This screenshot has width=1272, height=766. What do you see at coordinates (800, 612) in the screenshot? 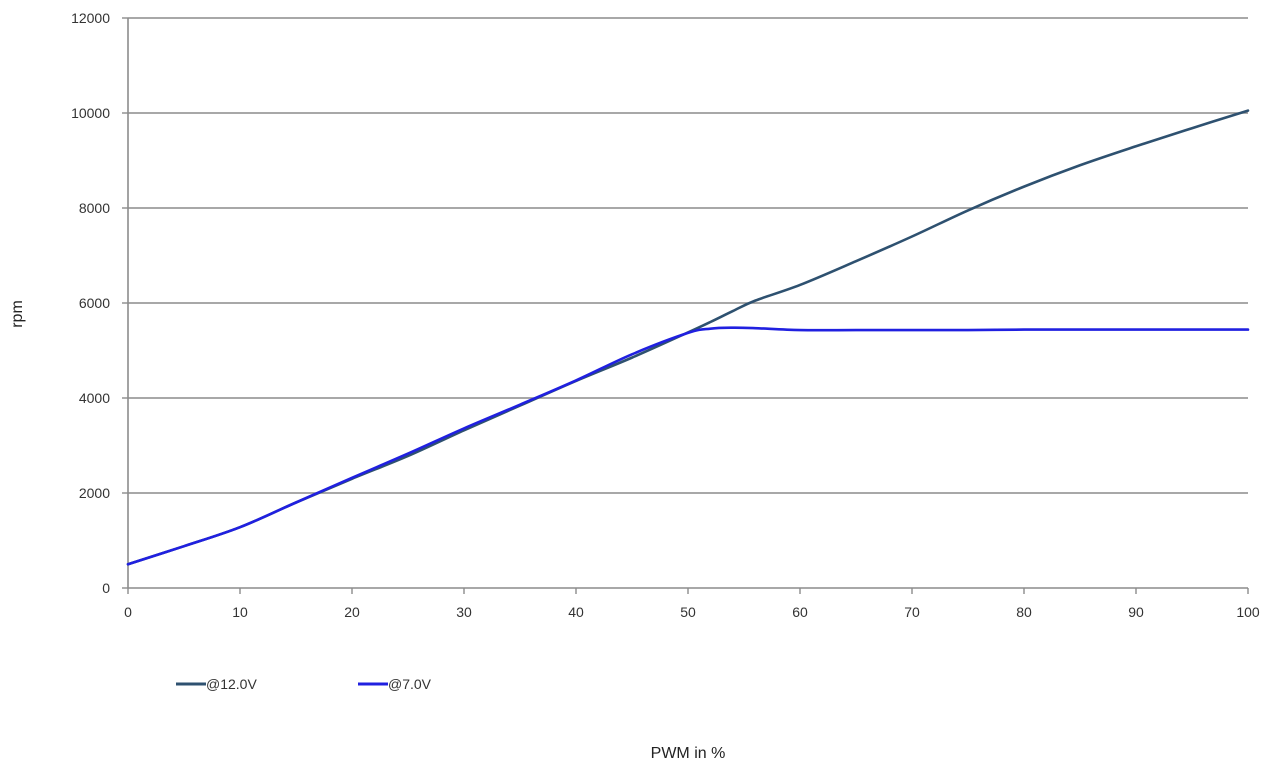
I see `x-tick-label: 60` at bounding box center [800, 612].